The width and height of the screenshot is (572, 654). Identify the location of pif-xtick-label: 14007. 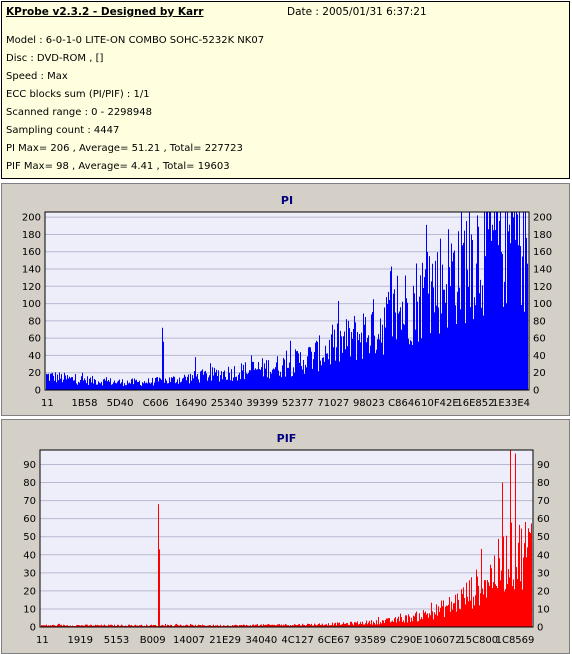
(189, 640).